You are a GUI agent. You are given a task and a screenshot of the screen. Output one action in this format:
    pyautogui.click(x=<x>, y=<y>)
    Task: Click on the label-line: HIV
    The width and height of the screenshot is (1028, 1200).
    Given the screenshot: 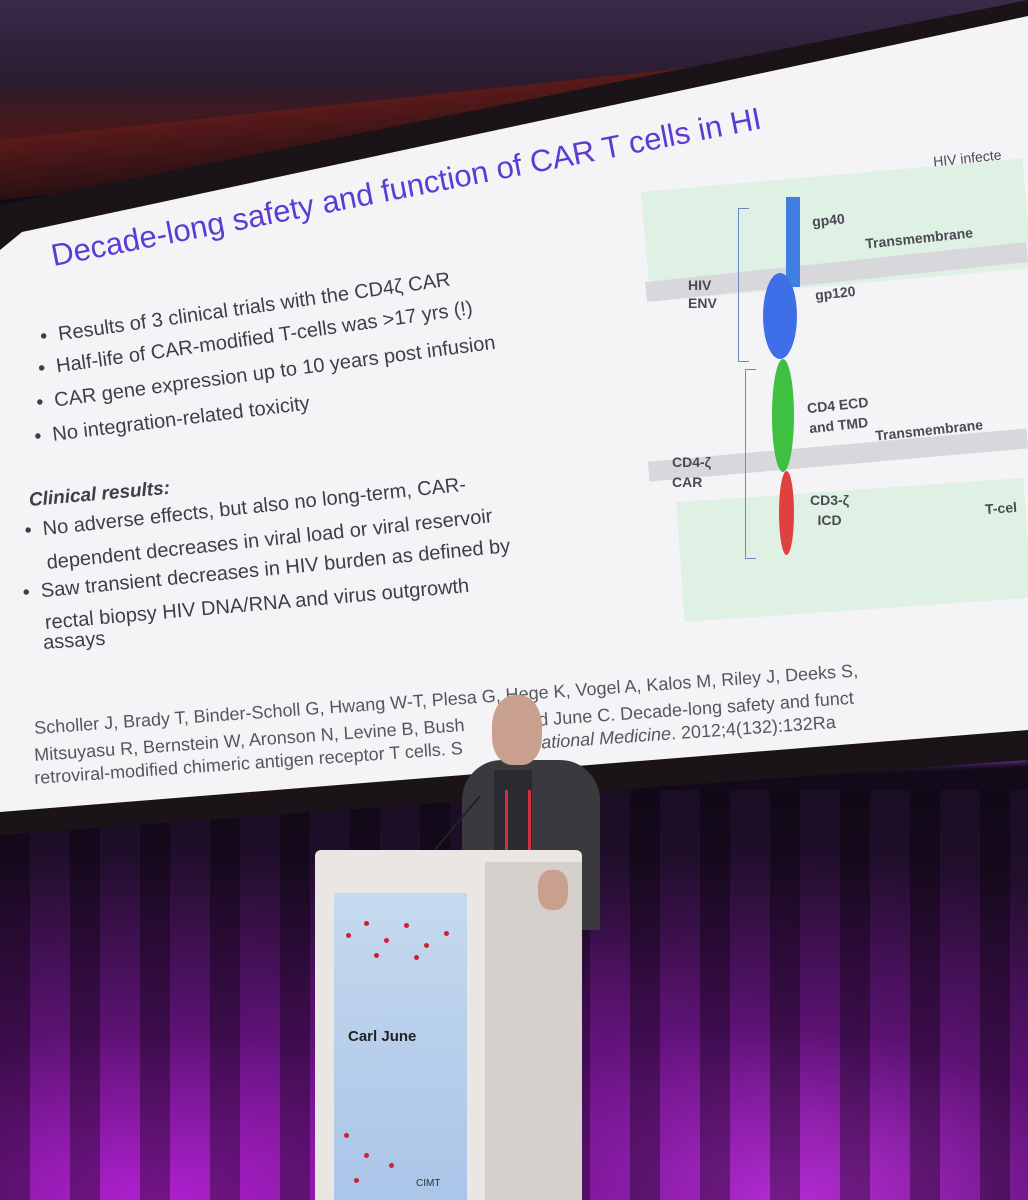 What is the action you would take?
    pyautogui.click(x=700, y=285)
    